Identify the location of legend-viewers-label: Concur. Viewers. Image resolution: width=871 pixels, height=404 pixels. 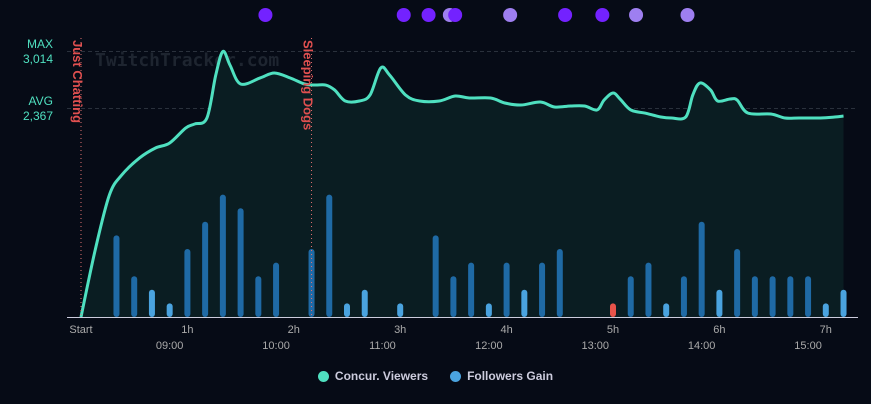
(381, 376).